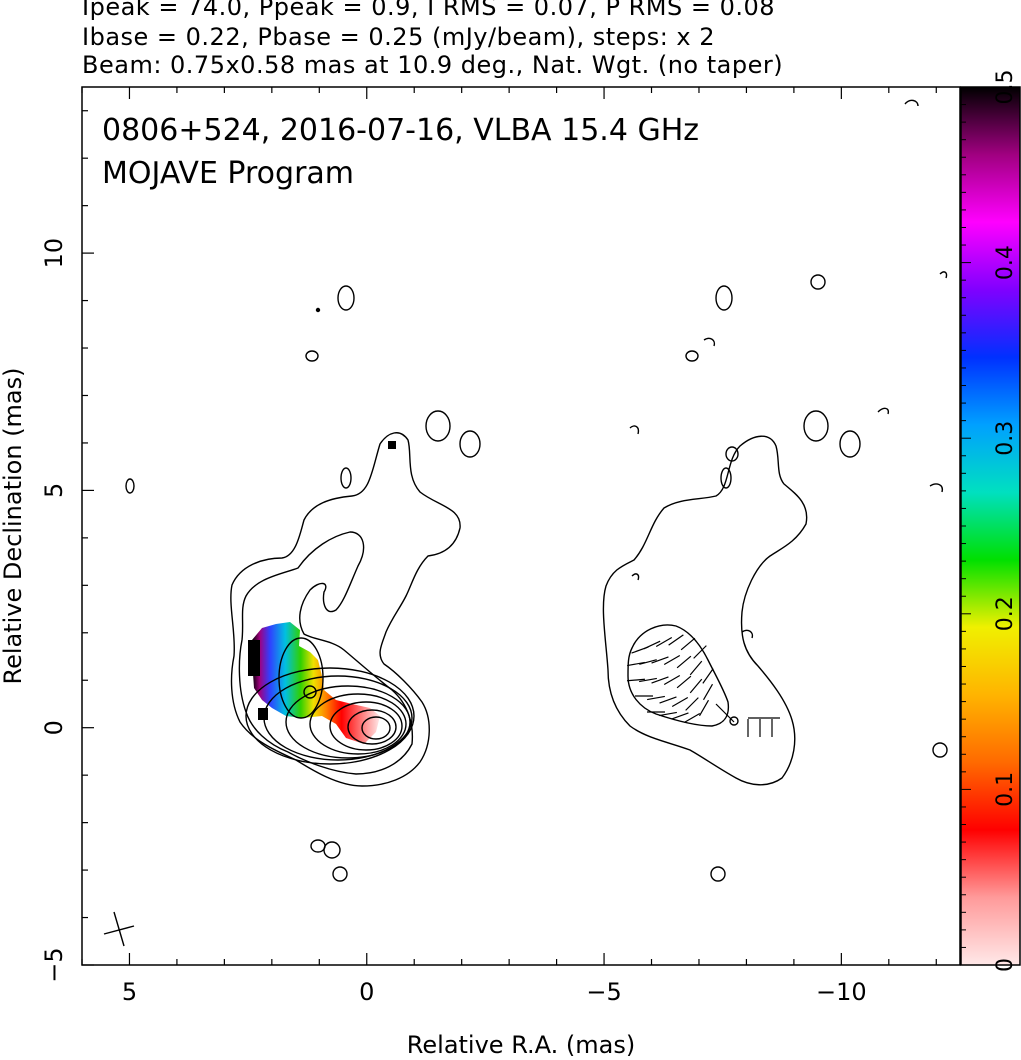  I want to click on colorbar-gradient, so click(990, 526).